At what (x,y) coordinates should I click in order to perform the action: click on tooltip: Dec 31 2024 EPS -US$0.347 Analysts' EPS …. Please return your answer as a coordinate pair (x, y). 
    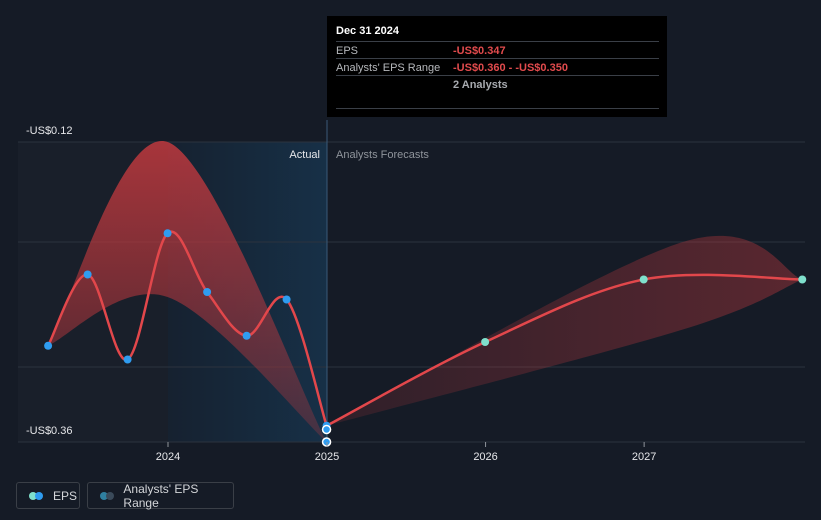
    Looking at the image, I should click on (497, 66).